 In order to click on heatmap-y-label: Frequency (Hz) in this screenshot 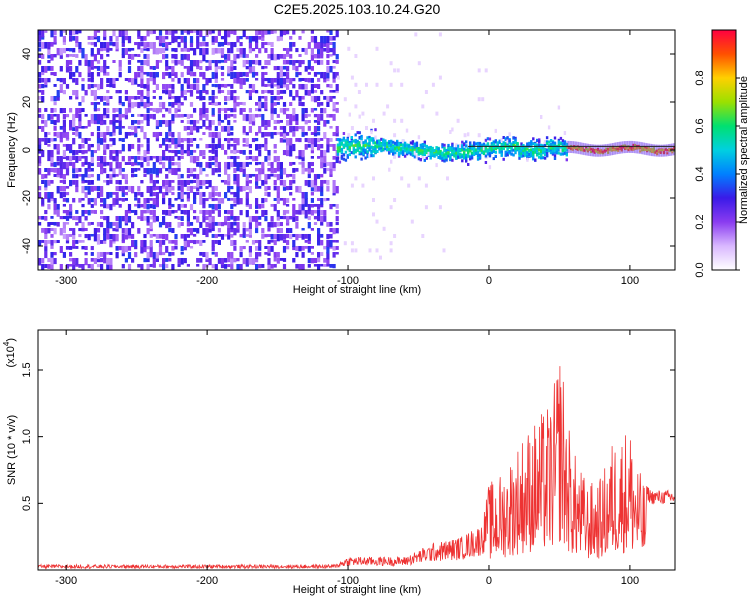, I will do `click(12, 150)`.